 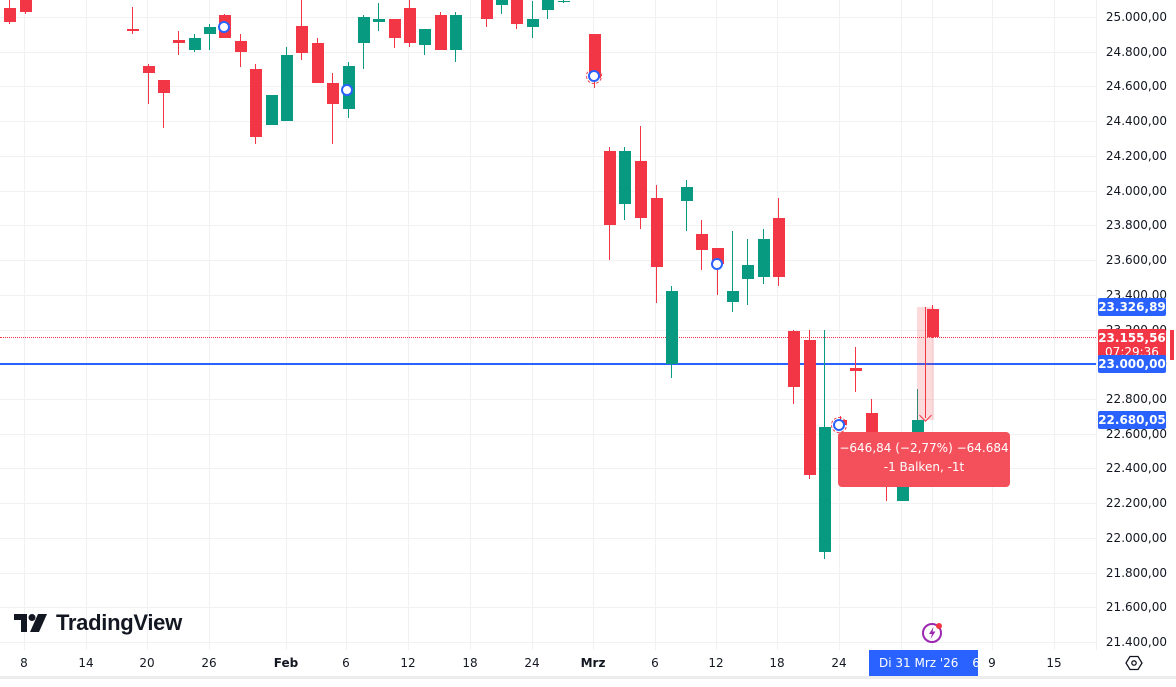 What do you see at coordinates (1136, 190) in the screenshot?
I see `price-tick-label: 24.000,00` at bounding box center [1136, 190].